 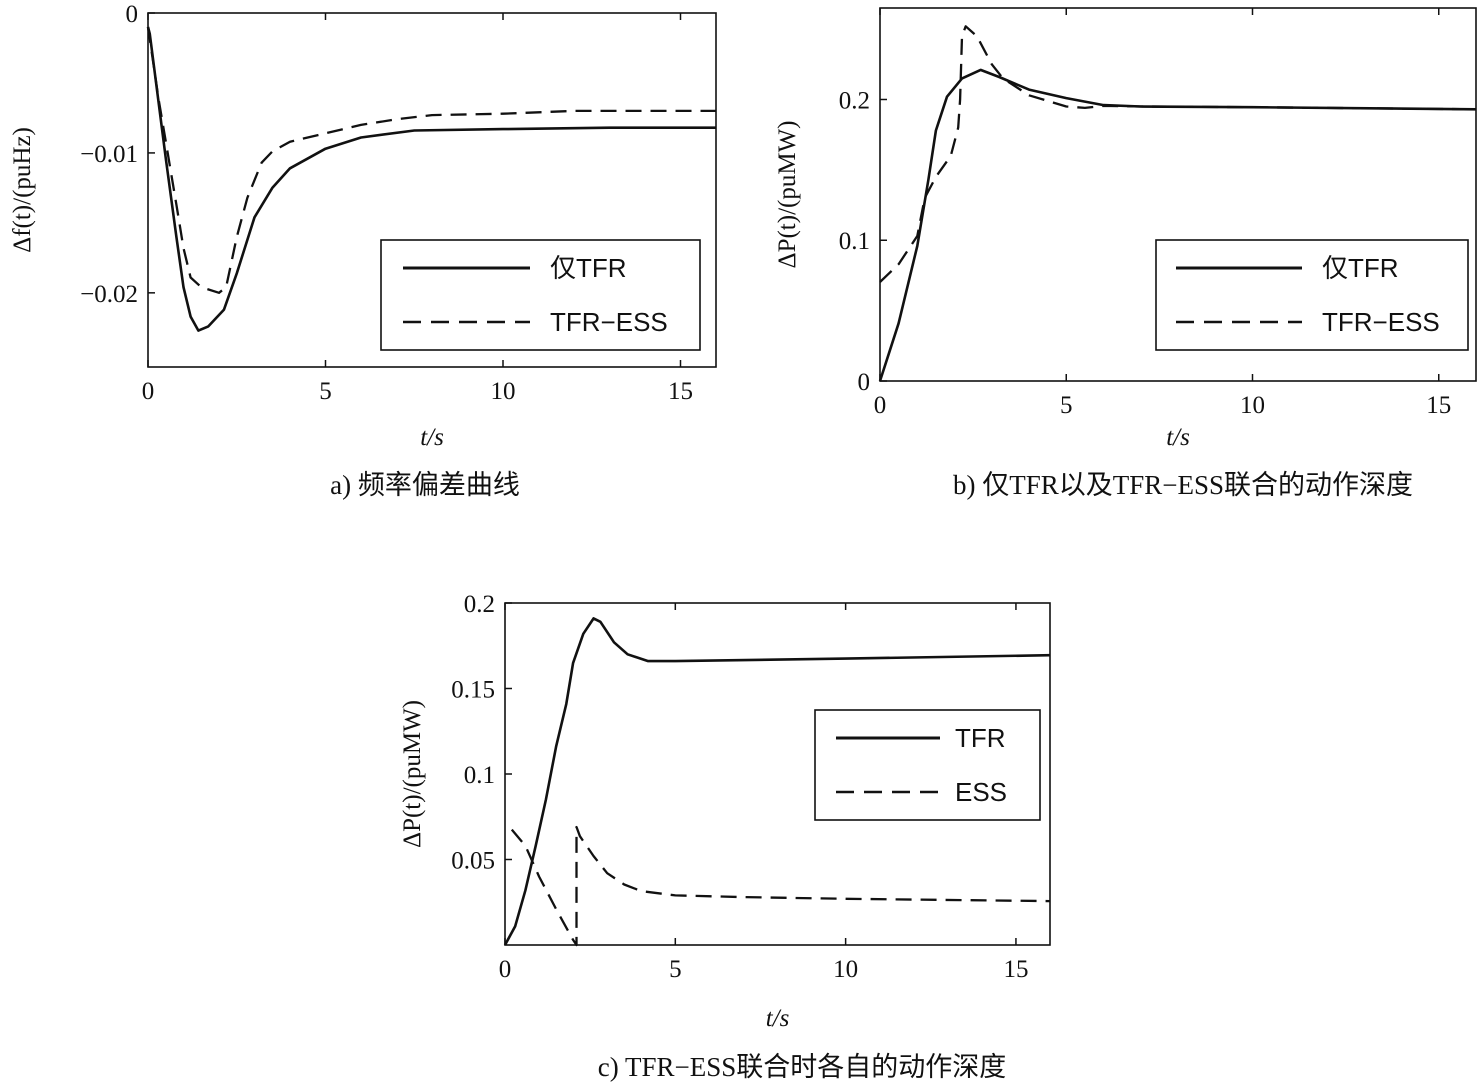 What do you see at coordinates (981, 792) in the screenshot?
I see `legend-label: ESS` at bounding box center [981, 792].